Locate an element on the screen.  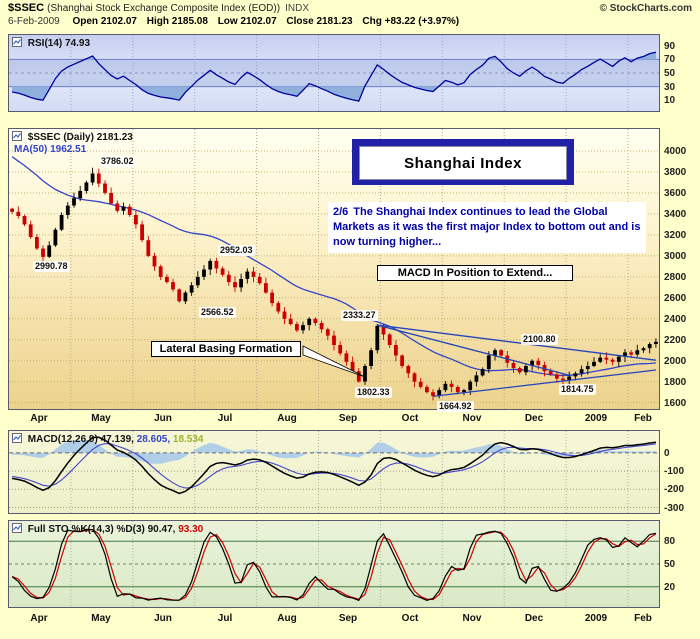
macd-header: MACD(12,26,9) 47.139, 28.605, 18.534 is located at coordinates (108, 439).